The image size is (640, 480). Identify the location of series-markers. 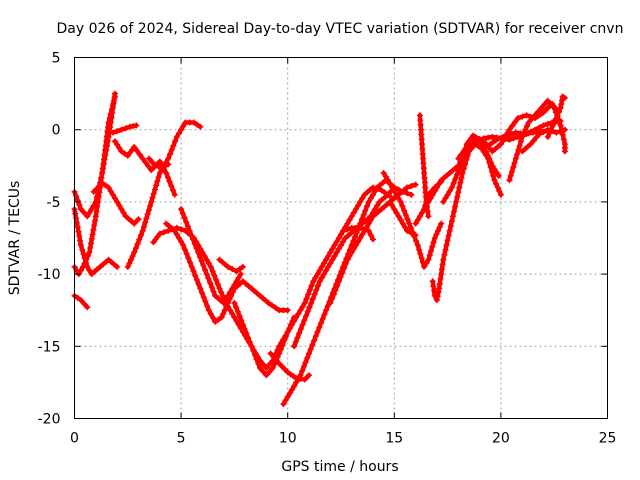
(96, 242).